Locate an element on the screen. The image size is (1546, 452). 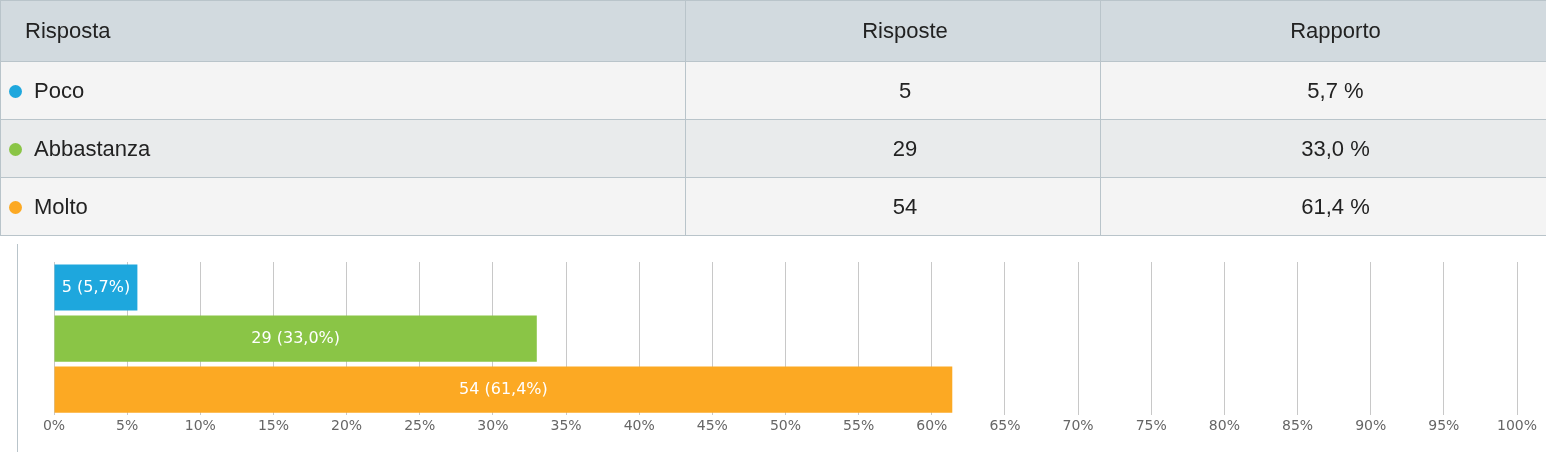
text: 33,0 % is located at coordinates (1335, 148).